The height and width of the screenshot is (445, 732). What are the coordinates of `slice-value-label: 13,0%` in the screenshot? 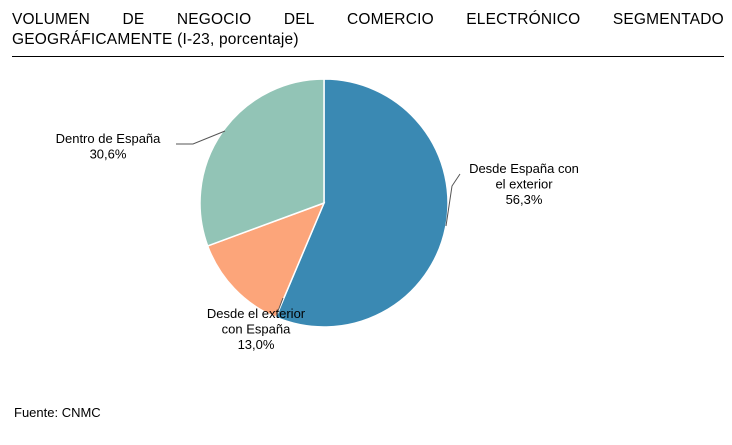 It's located at (256, 344).